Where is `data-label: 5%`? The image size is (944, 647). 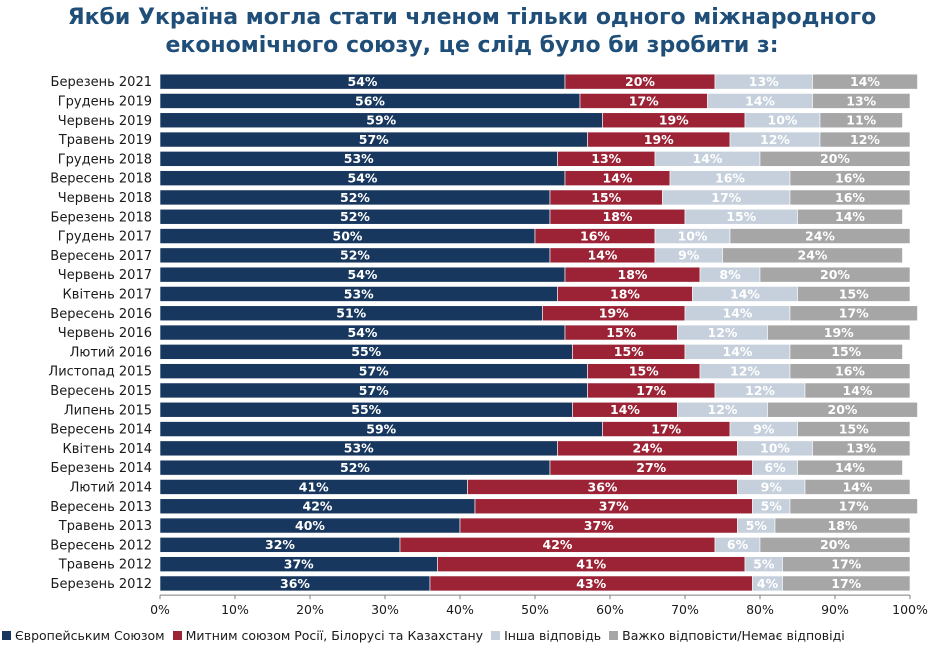
data-label: 5% is located at coordinates (764, 563).